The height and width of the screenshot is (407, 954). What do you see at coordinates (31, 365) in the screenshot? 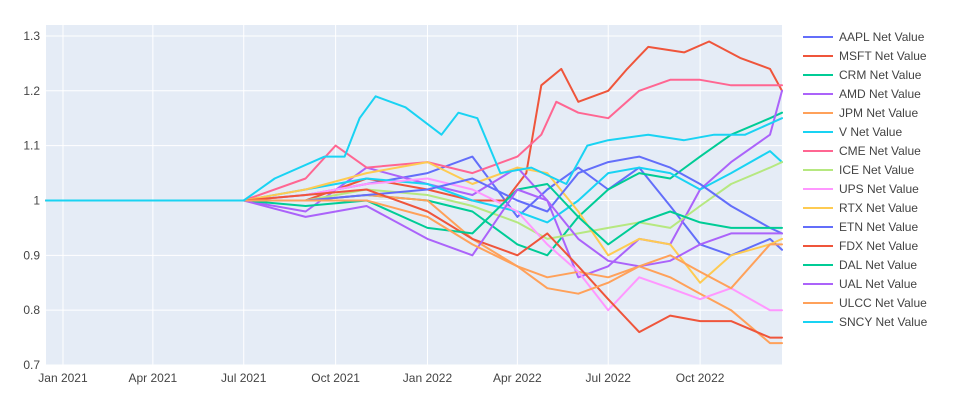
I see `y-tick-label: 0.7` at bounding box center [31, 365].